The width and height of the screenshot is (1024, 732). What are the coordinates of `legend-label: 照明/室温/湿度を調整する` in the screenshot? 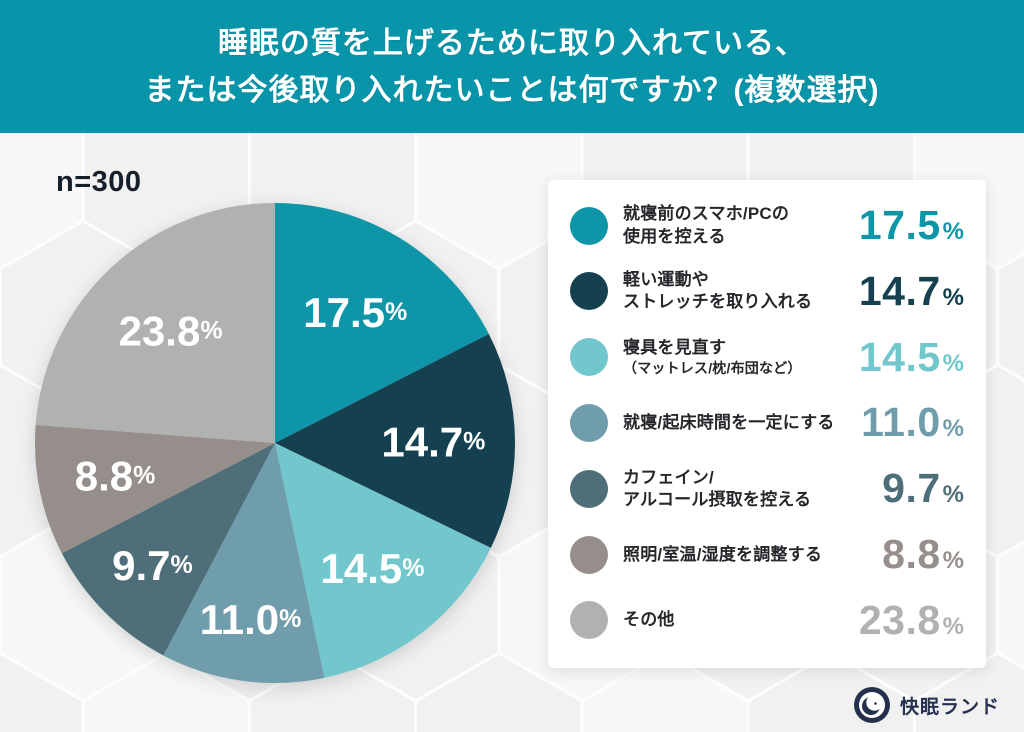 It's located at (723, 554).